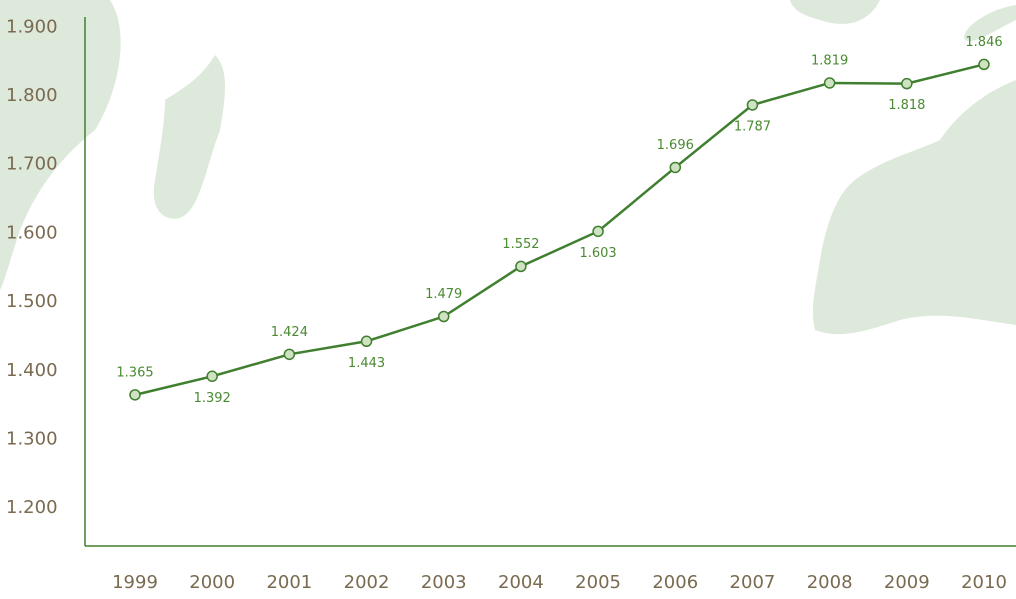 Image resolution: width=1016 pixels, height=599 pixels. What do you see at coordinates (32, 370) in the screenshot?
I see `y-tick-label: 1.400` at bounding box center [32, 370].